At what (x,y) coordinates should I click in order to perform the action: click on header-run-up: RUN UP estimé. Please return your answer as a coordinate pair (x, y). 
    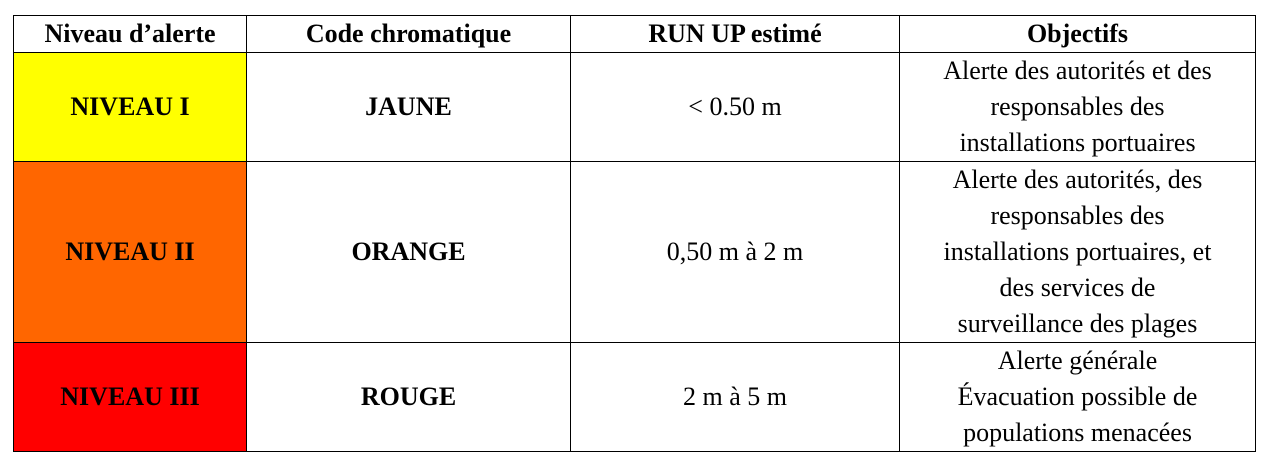
    Looking at the image, I should click on (735, 34).